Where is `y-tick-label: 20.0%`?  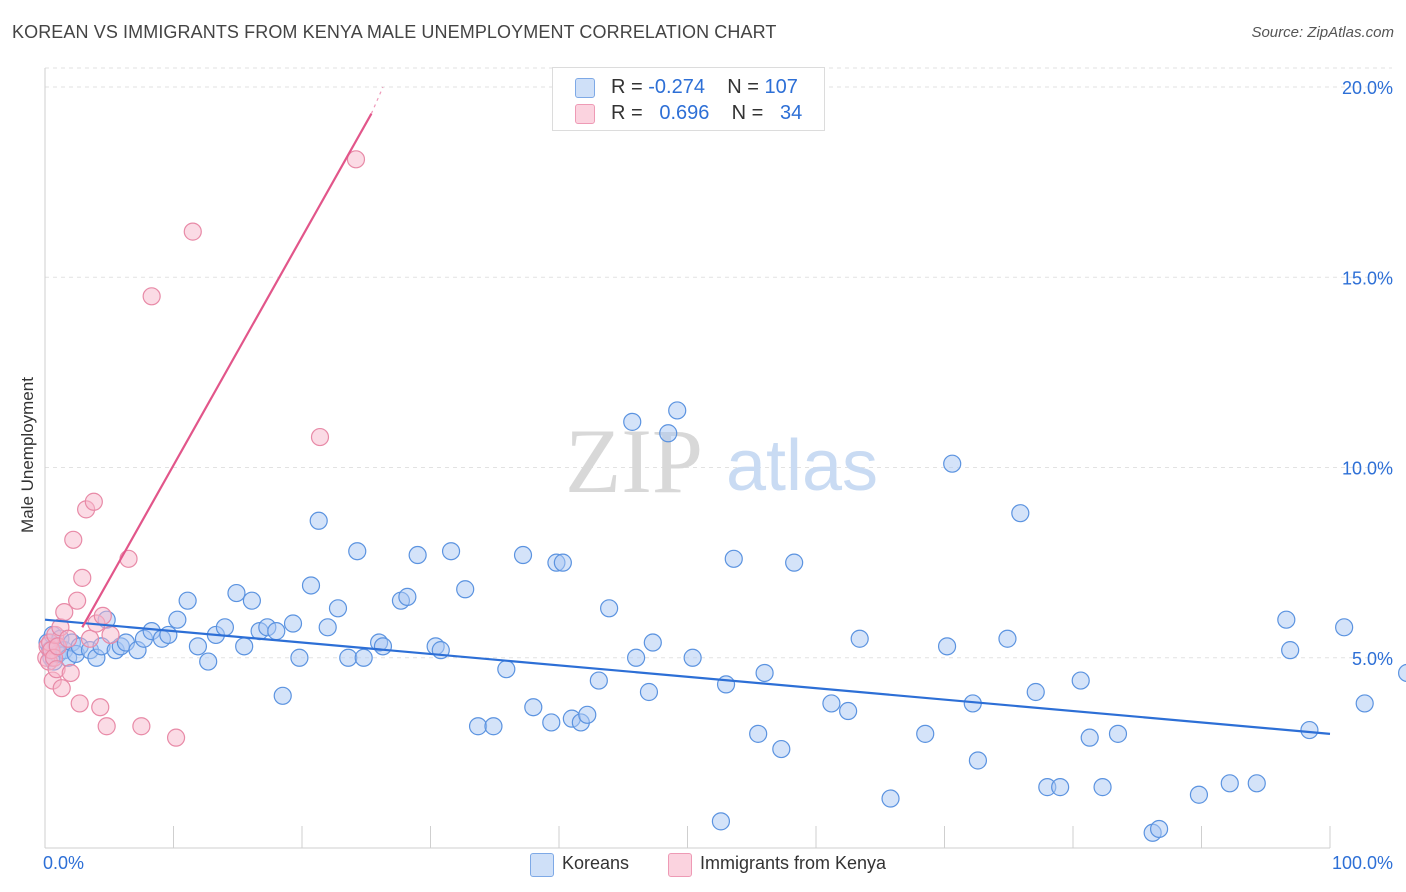 y-tick-label: 20.0% is located at coordinates (1367, 88).